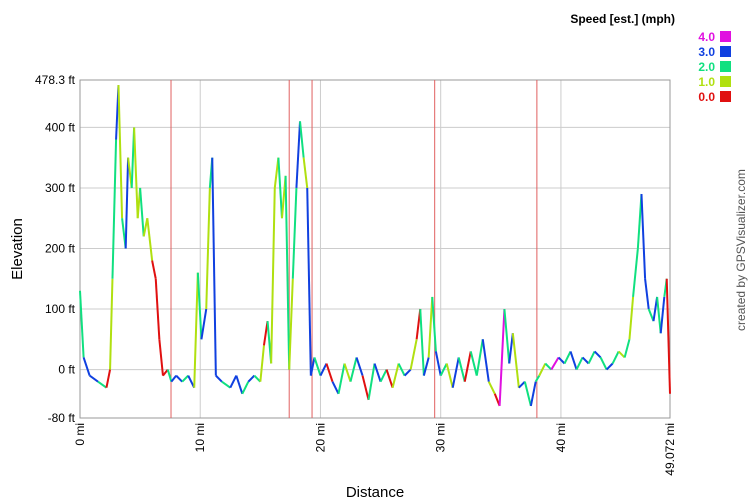  I want to click on legend-label: 2.0, so click(706, 67).